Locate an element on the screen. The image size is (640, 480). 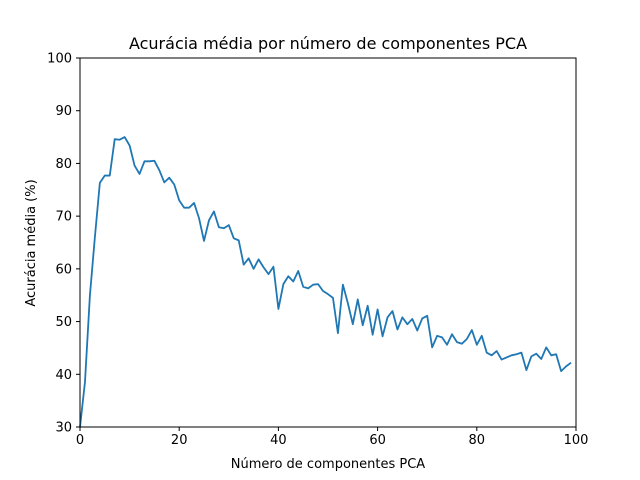
x-tick-label: 0 is located at coordinates (80, 440).